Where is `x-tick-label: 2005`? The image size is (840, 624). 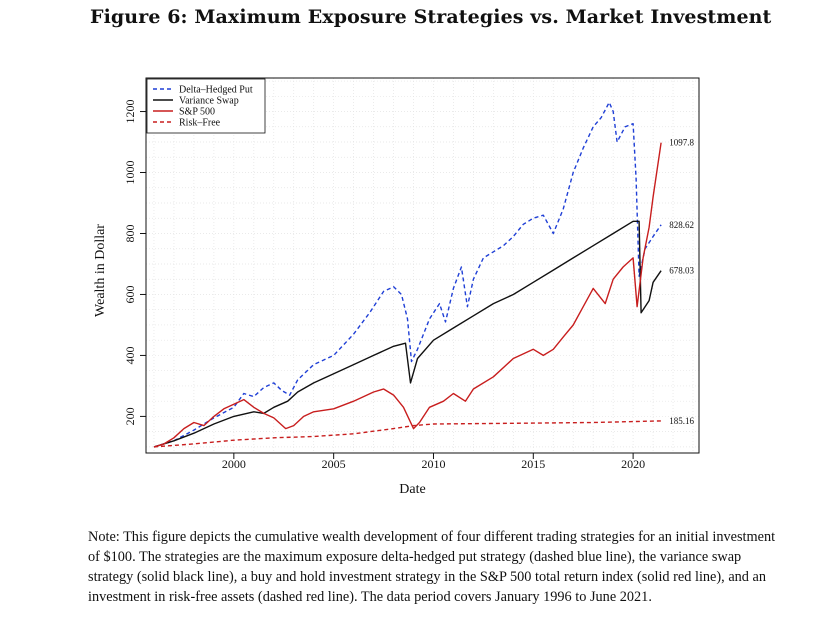 x-tick-label: 2005 is located at coordinates (334, 464).